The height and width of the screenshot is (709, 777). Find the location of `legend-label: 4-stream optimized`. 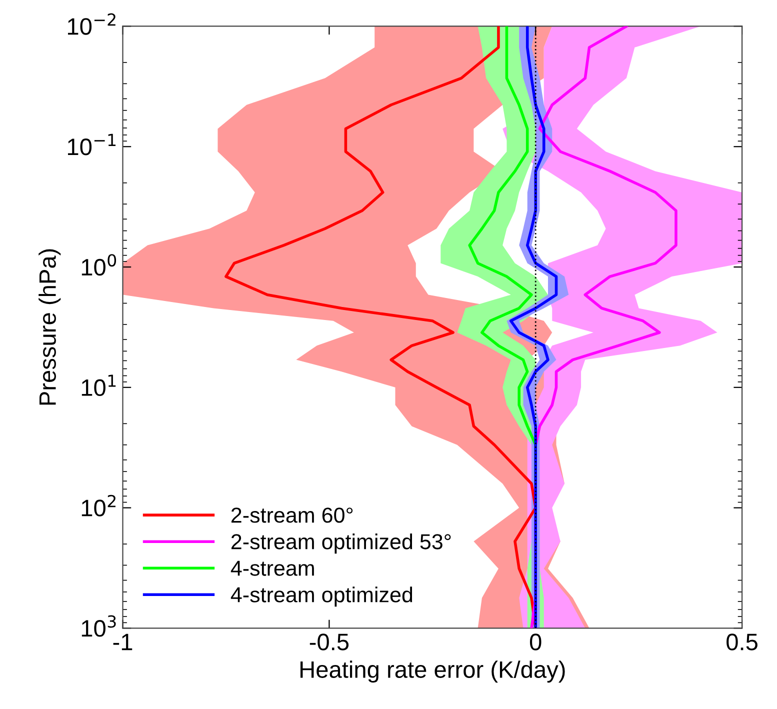

legend-label: 4-stream optimized is located at coordinates (321, 596).